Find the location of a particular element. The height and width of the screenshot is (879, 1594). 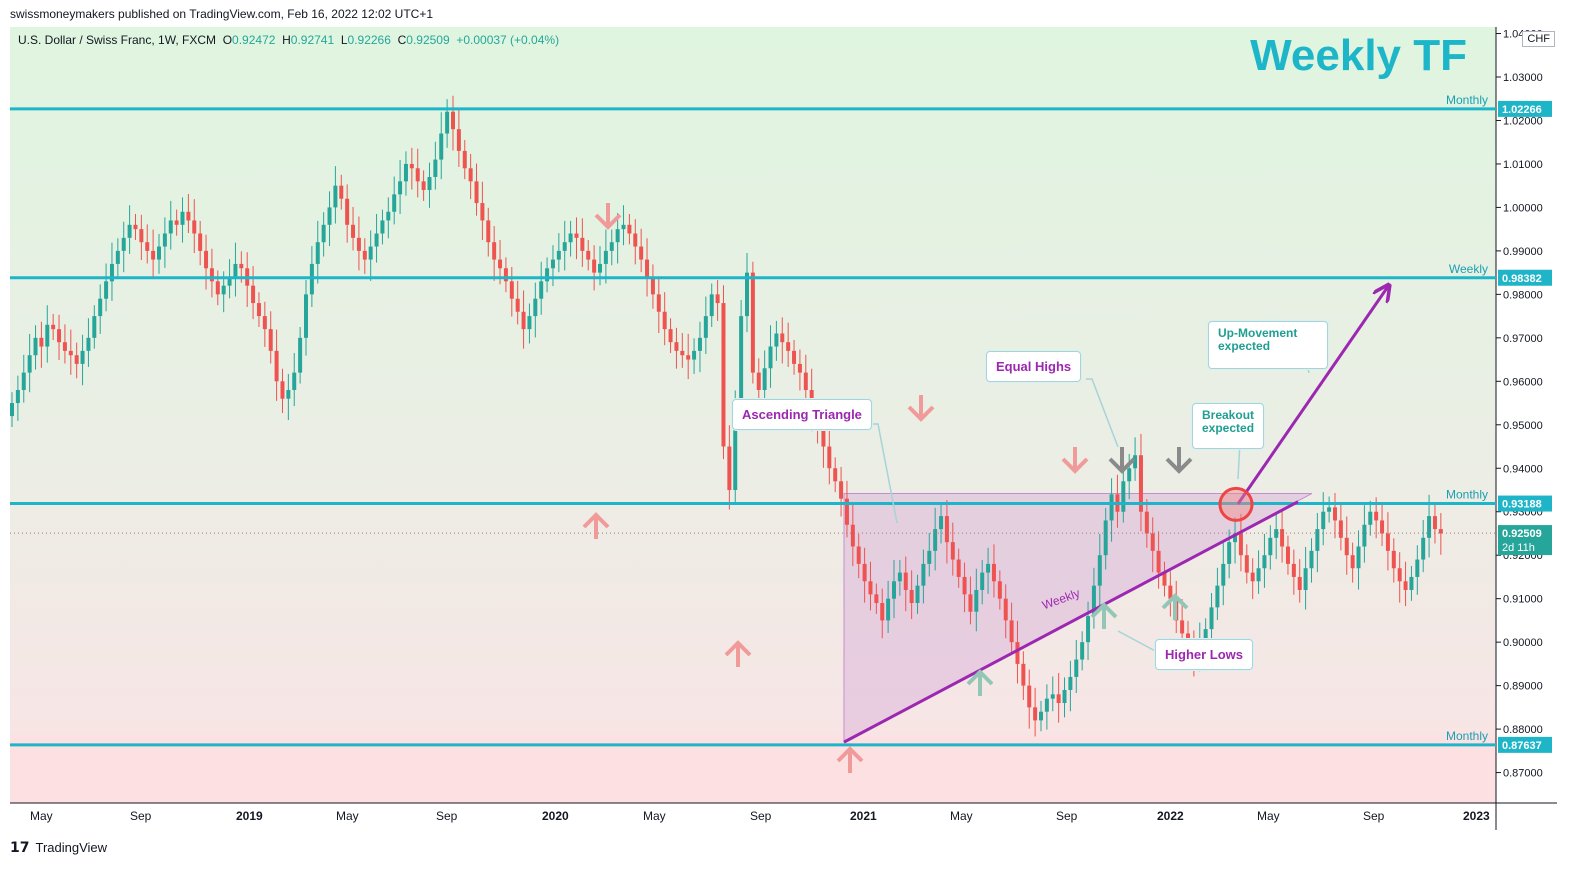

y-tick-label: 0.90000 is located at coordinates (1523, 643).